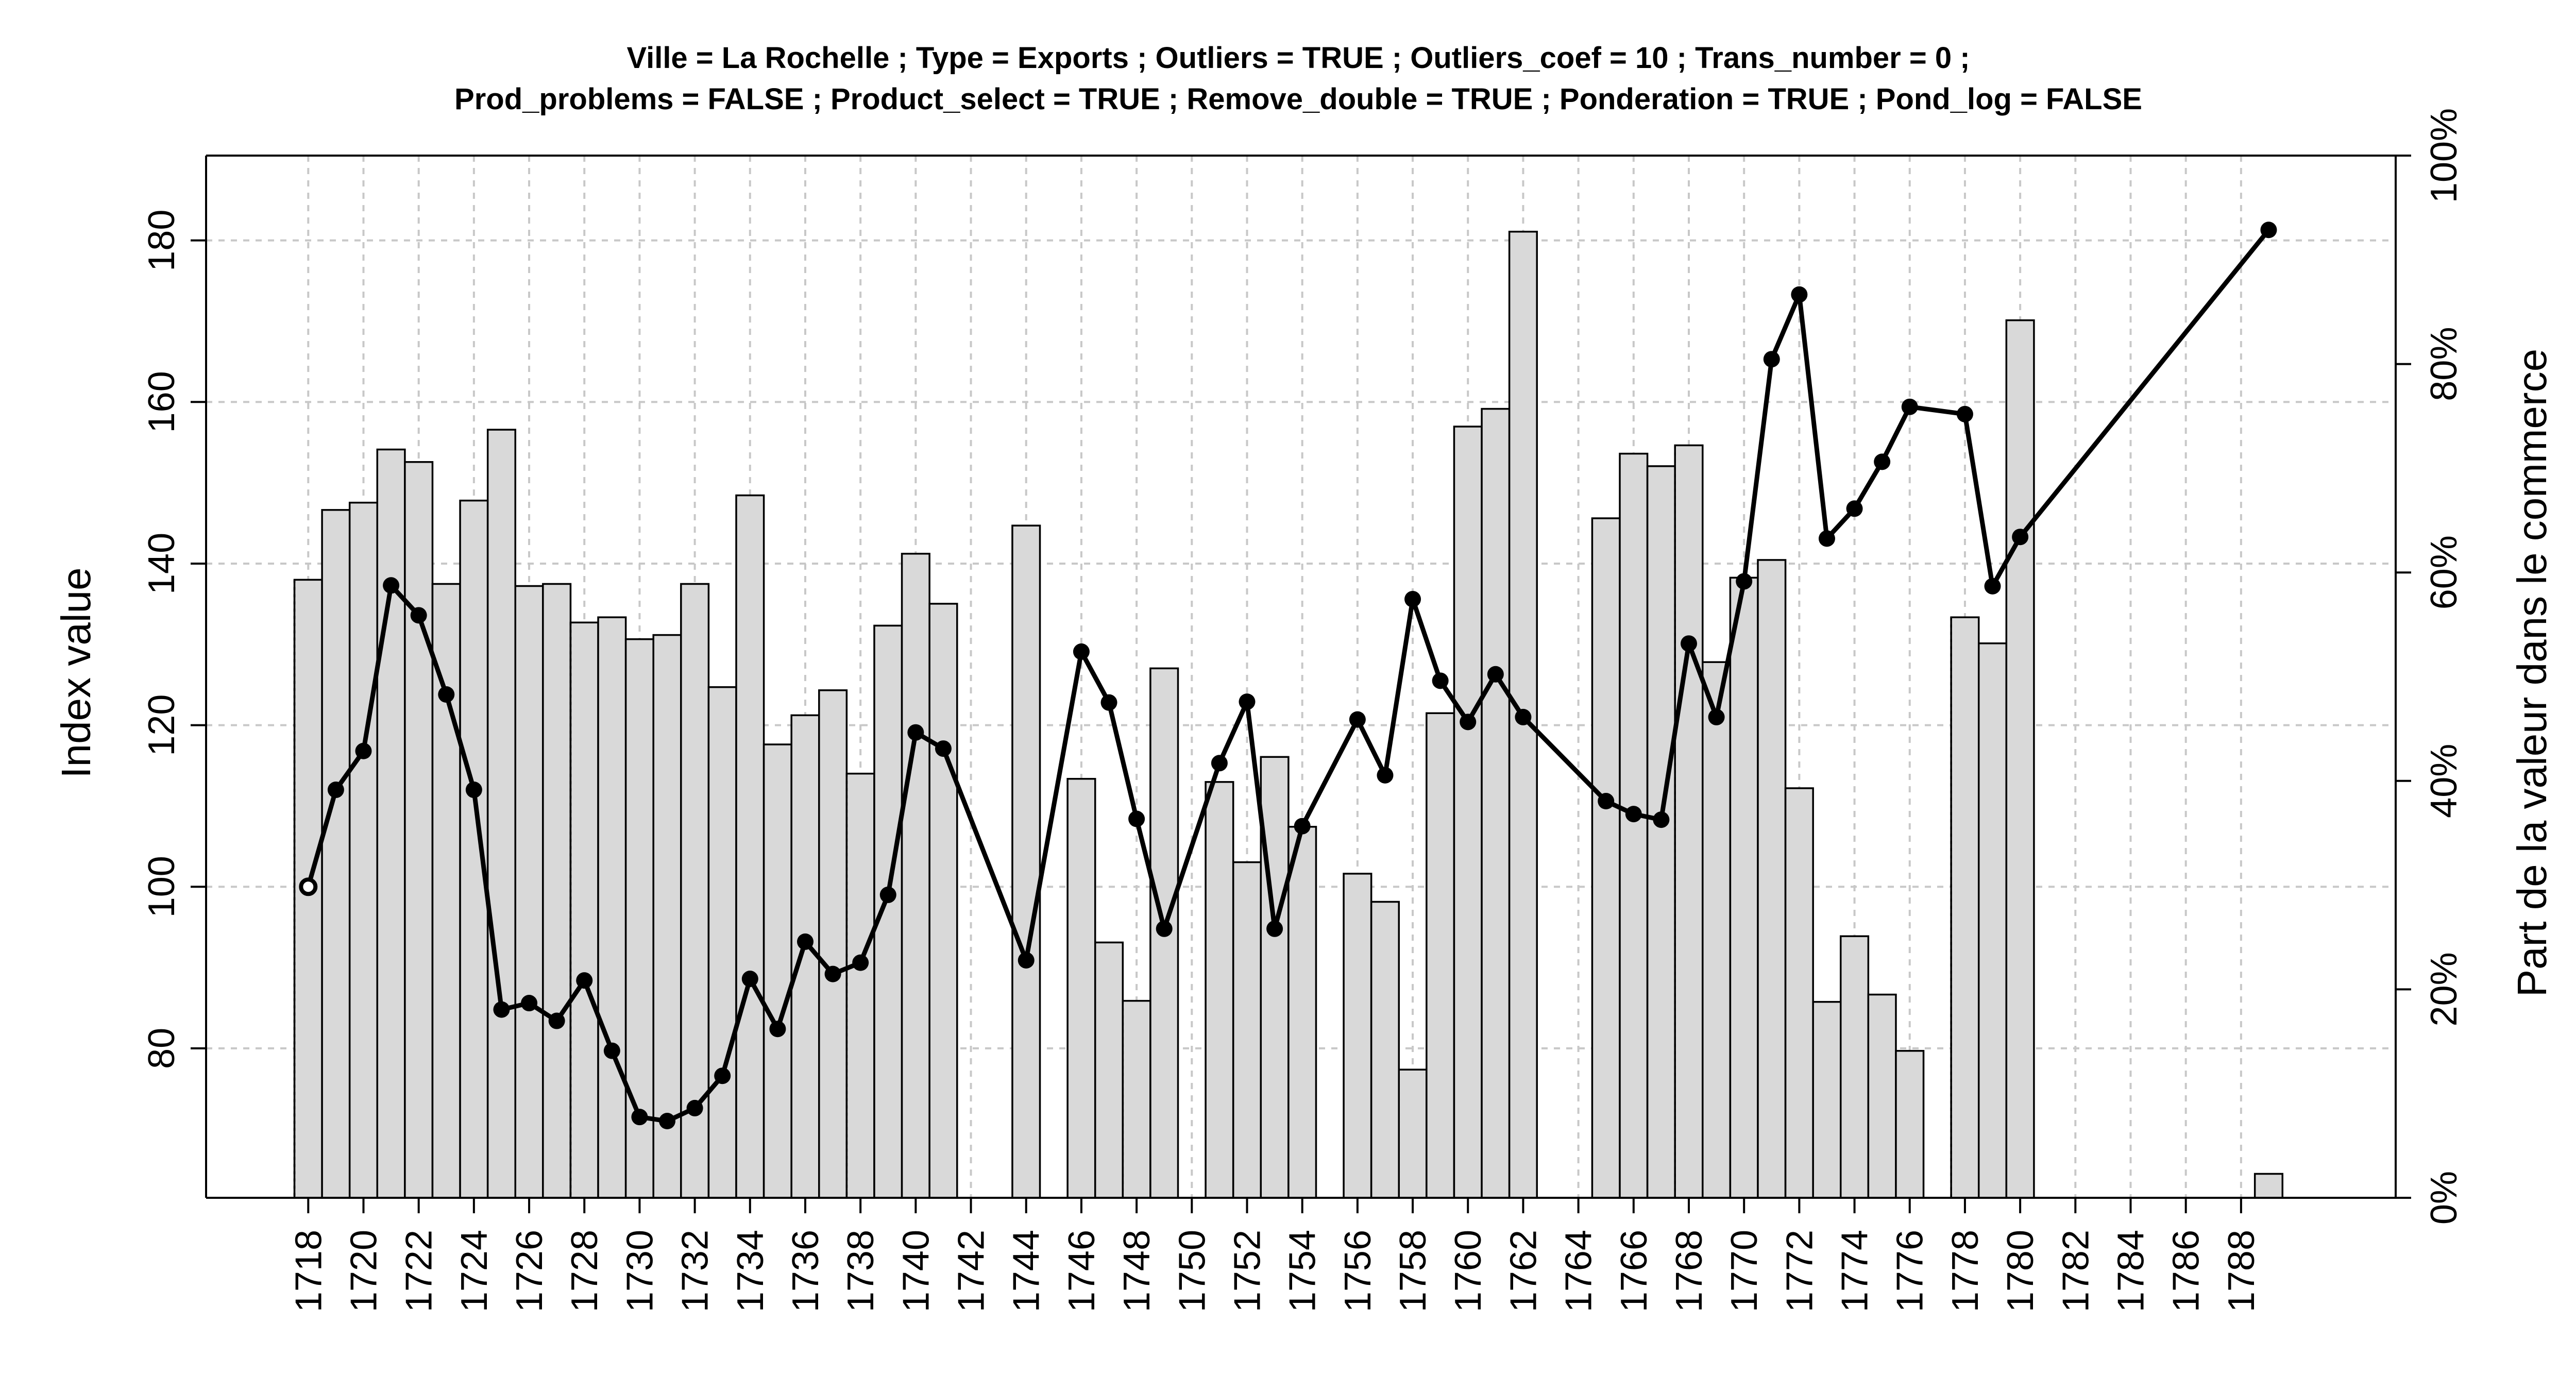 This screenshot has width=2576, height=1391. What do you see at coordinates (2444, 364) in the screenshot?
I see `y2-tick-label: 80%` at bounding box center [2444, 364].